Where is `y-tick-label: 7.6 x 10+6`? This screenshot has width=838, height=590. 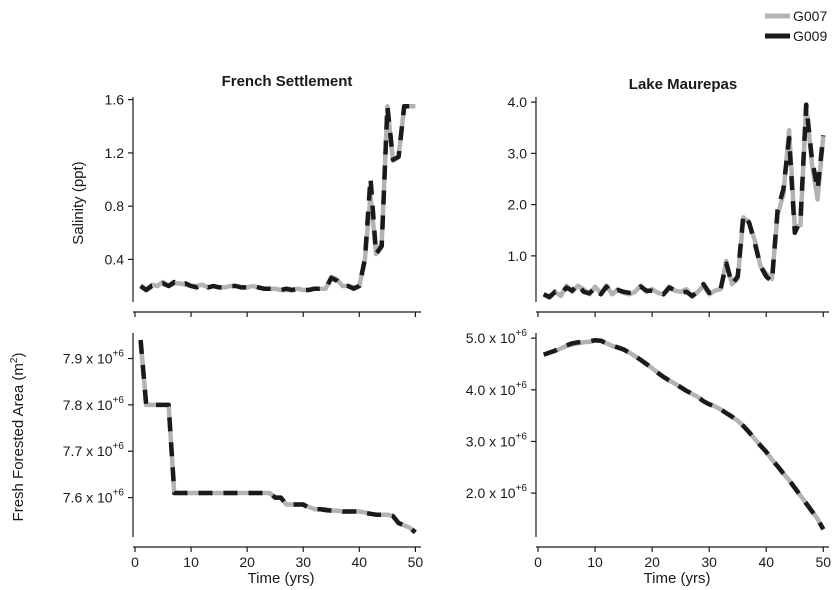 y-tick-label: 7.6 x 10+6 is located at coordinates (94, 497).